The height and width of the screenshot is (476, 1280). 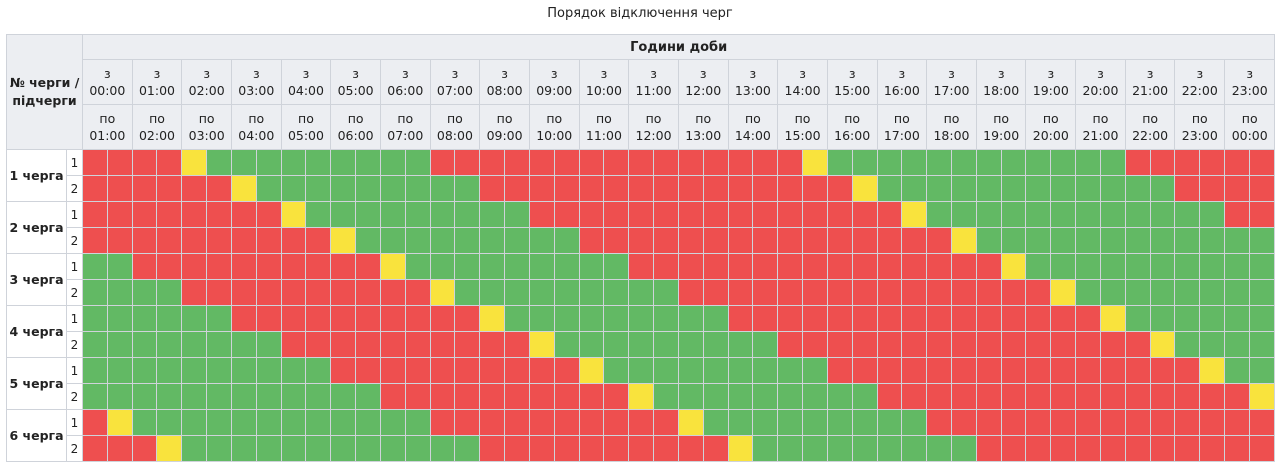 I want to click on queue-label: 4 черга, so click(x=36, y=331).